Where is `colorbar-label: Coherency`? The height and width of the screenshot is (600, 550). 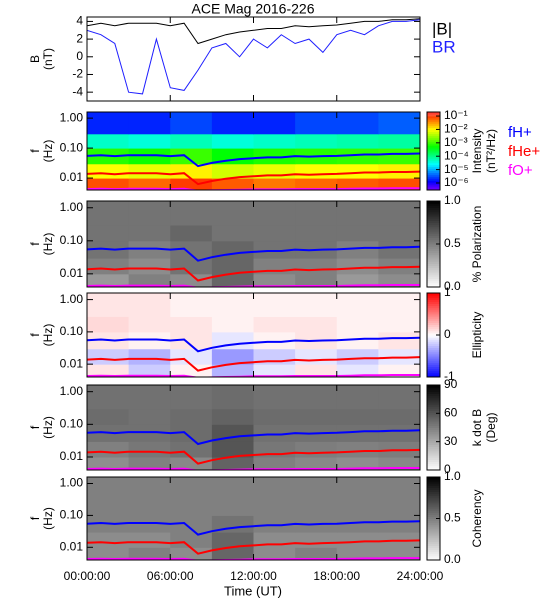 colorbar-label: Coherency is located at coordinates (477, 518).